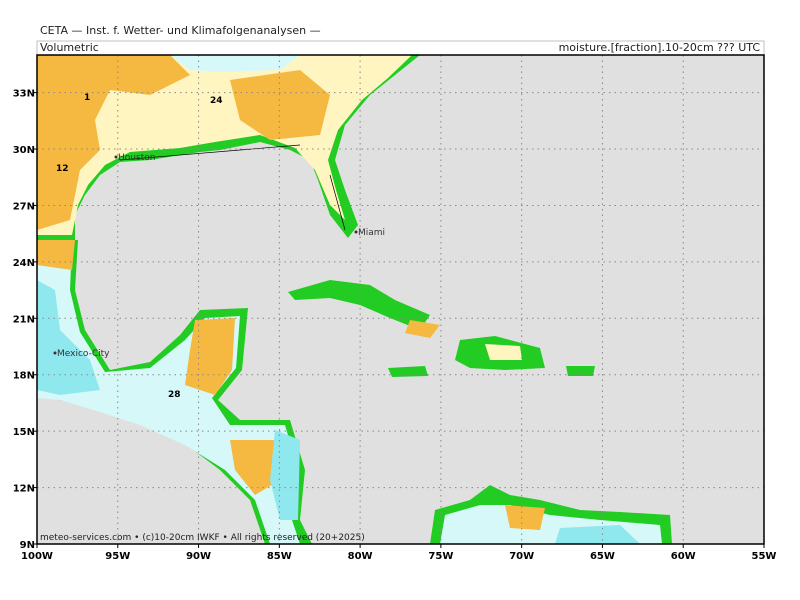 The image size is (800, 600). I want to click on x-tick-label: 75W, so click(440, 556).